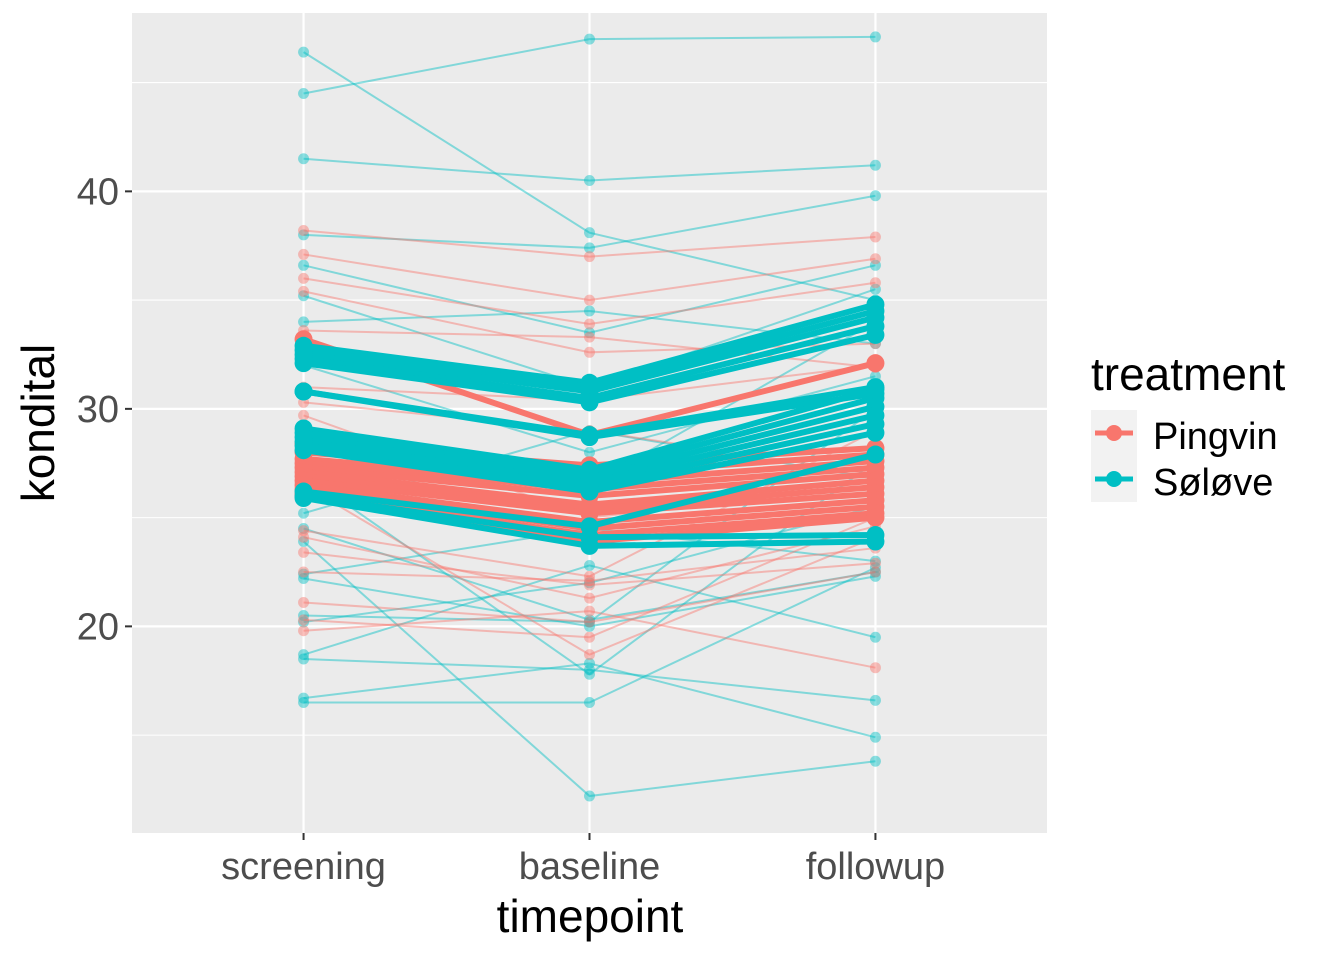 The image size is (1344, 960). Describe the element at coordinates (1114, 433) in the screenshot. I see `legend-key-point-pingvin` at that location.